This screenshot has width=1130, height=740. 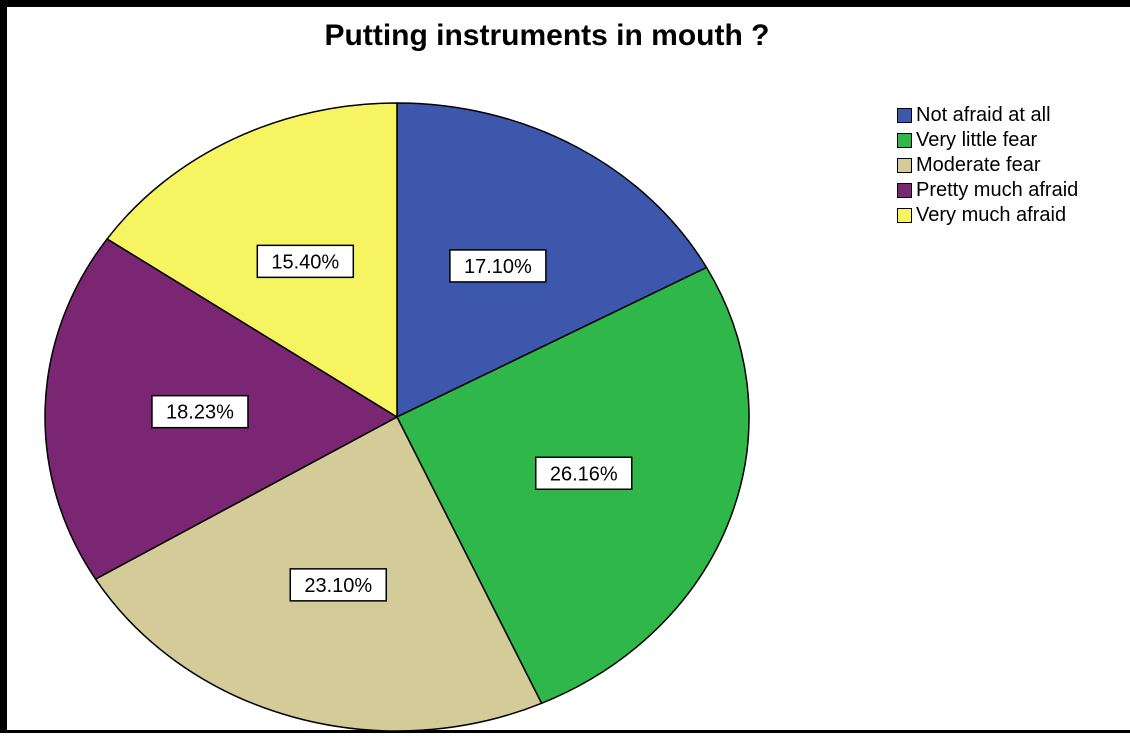 I want to click on legend-label: Moderate fear, so click(x=978, y=165).